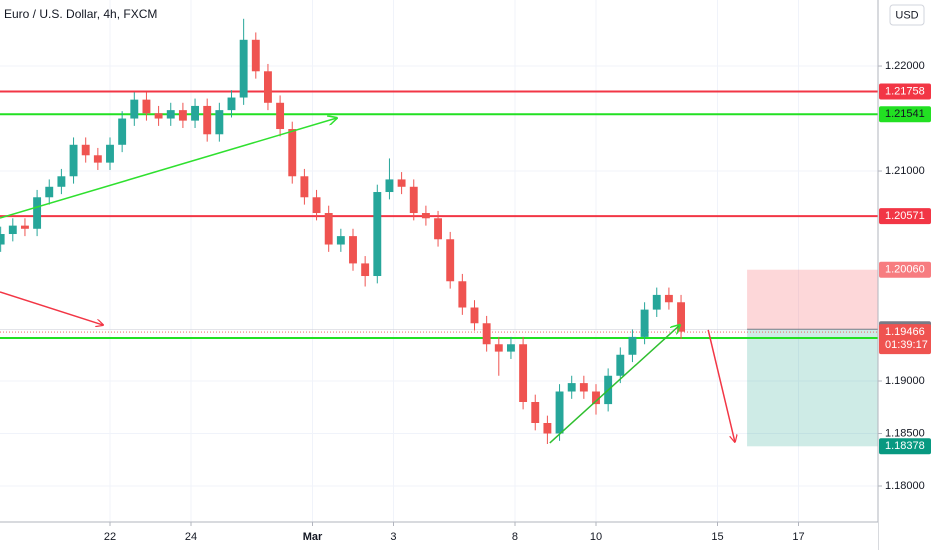 Image resolution: width=932 pixels, height=550 pixels. Describe the element at coordinates (596, 537) in the screenshot. I see `x-tick-label: 10` at that location.